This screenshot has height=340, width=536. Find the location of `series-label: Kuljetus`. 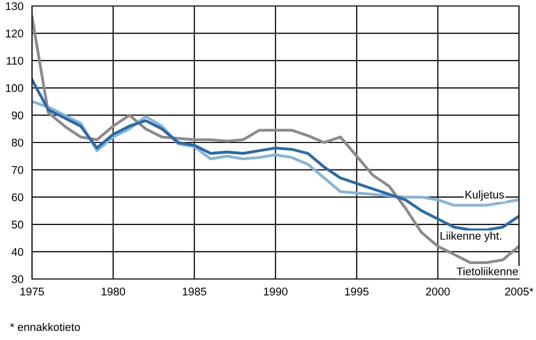

series-label: Kuljetus is located at coordinates (485, 195).